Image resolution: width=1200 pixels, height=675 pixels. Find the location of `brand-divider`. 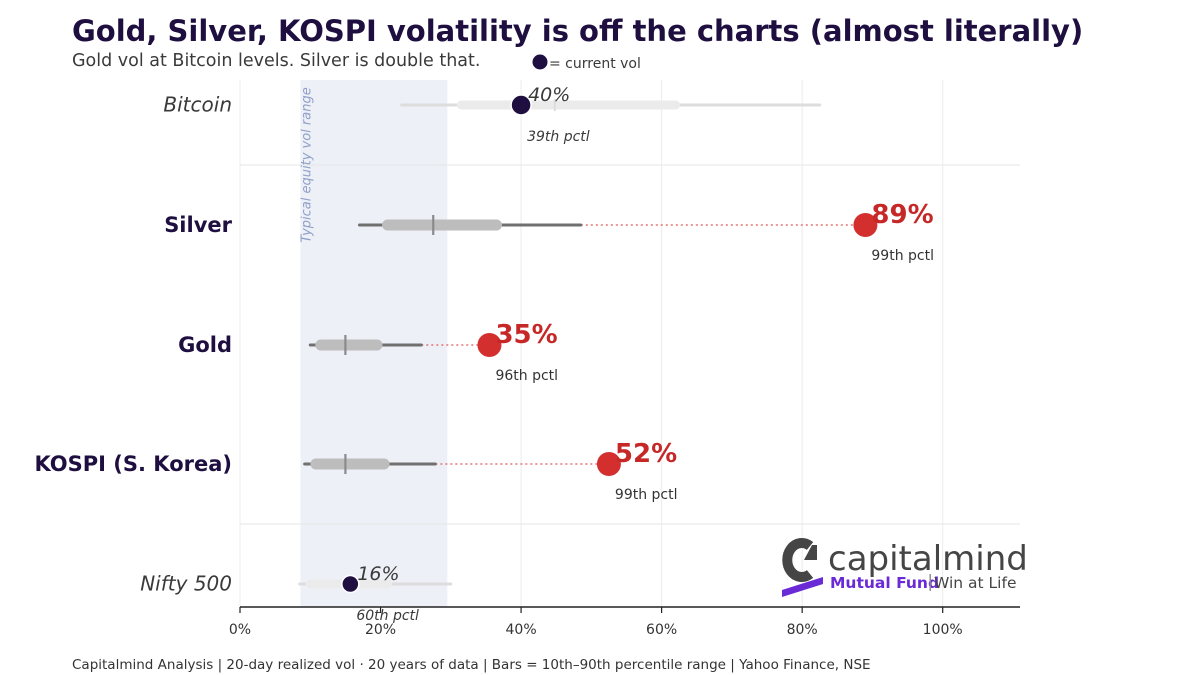

brand-divider is located at coordinates (930, 582).